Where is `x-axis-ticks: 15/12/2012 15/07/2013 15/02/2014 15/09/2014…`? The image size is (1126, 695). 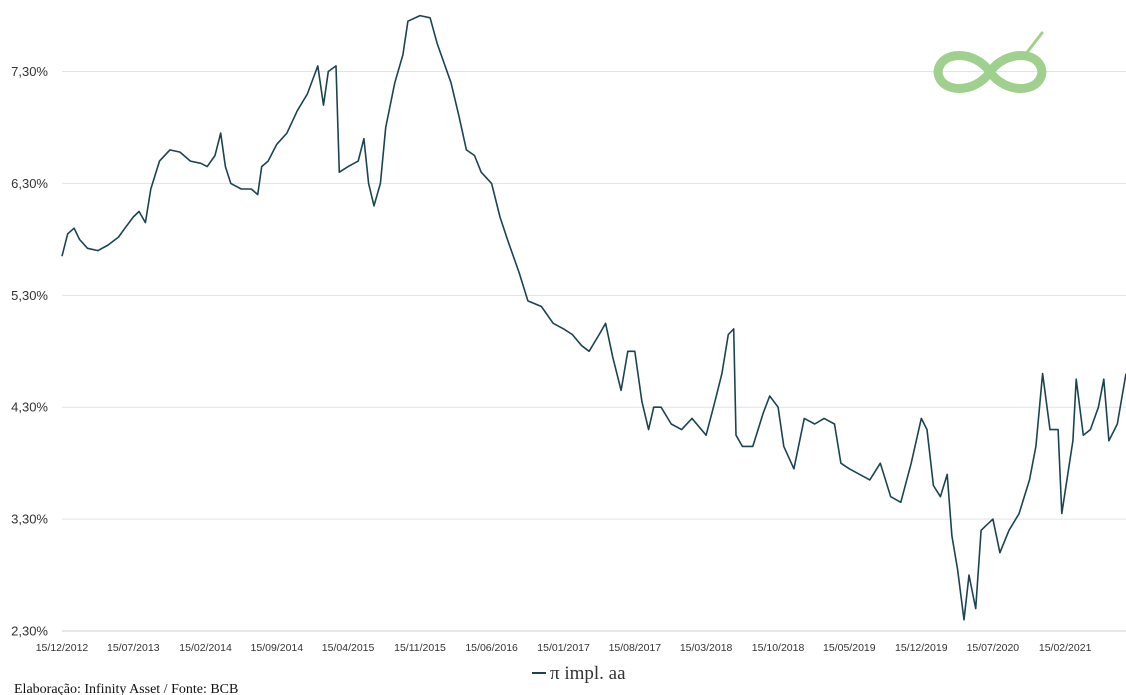 x-axis-ticks: 15/12/2012 15/07/2013 15/02/2014 15/09/2014… is located at coordinates (564, 648).